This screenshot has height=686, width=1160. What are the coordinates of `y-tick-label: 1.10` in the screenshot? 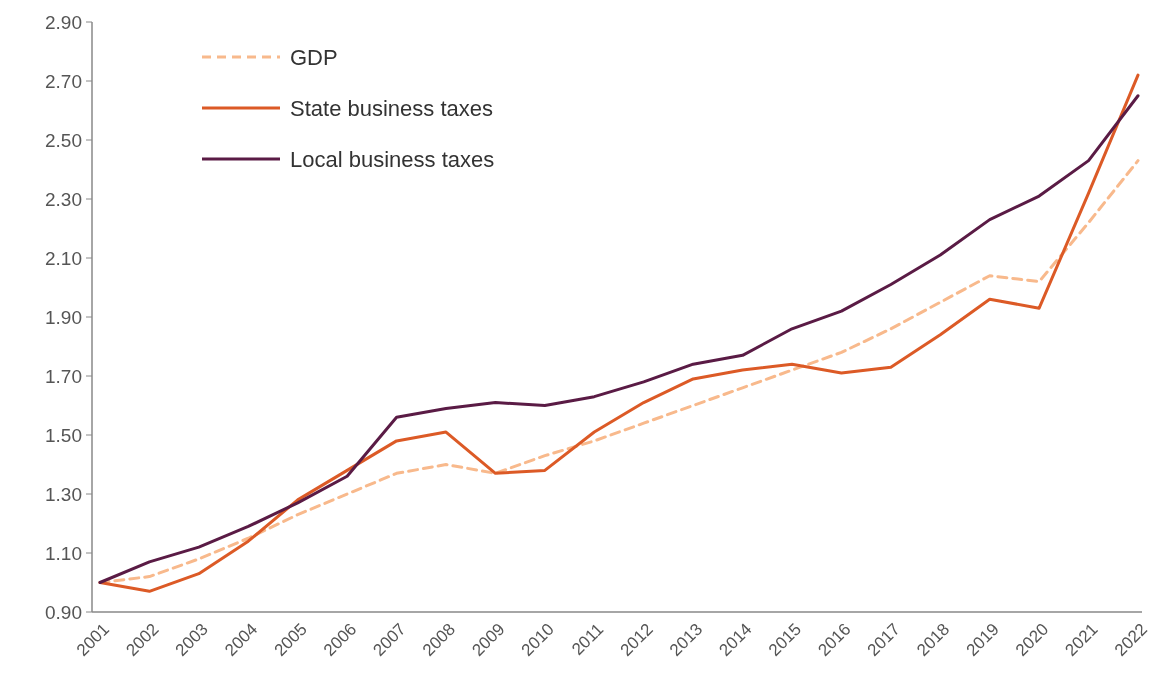 It's located at (63, 553).